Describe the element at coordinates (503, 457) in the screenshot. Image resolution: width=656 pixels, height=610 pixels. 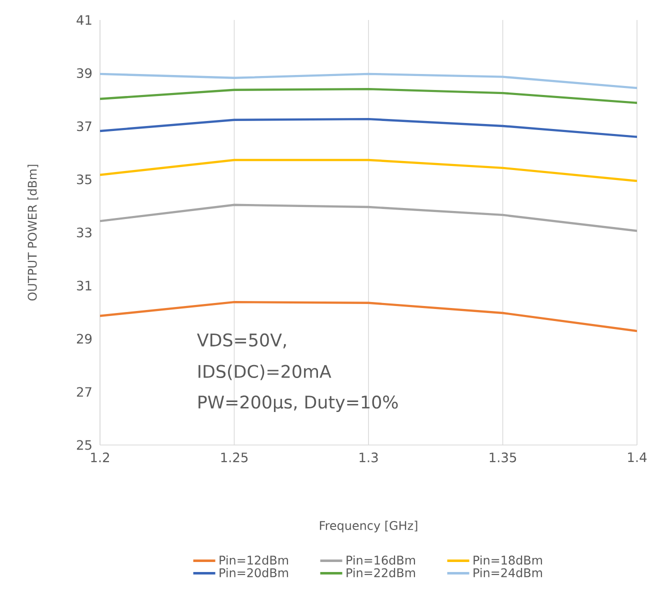
I see `x-tick-label: 1.35` at that location.